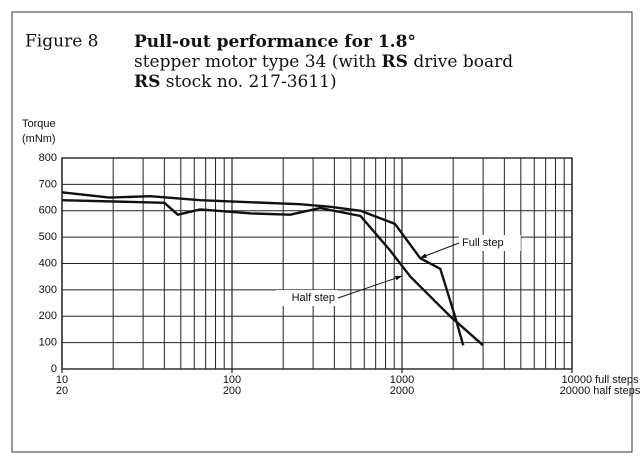 The width and height of the screenshot is (644, 468). What do you see at coordinates (460, 62) in the screenshot?
I see `title-segment: drive board` at bounding box center [460, 62].